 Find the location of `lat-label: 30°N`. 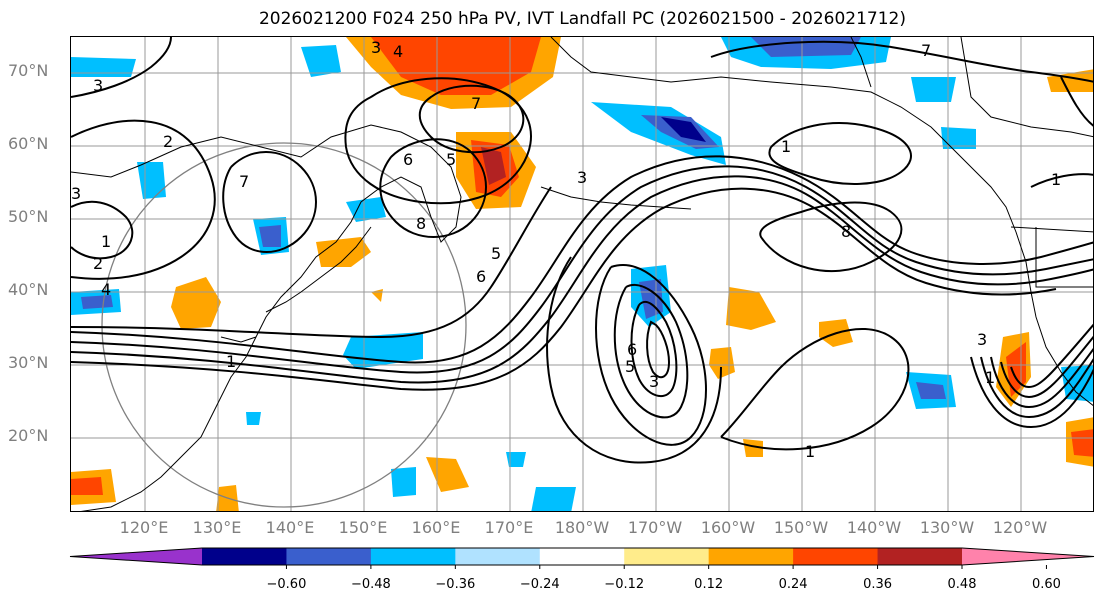

lat-label: 30°N is located at coordinates (28, 362).